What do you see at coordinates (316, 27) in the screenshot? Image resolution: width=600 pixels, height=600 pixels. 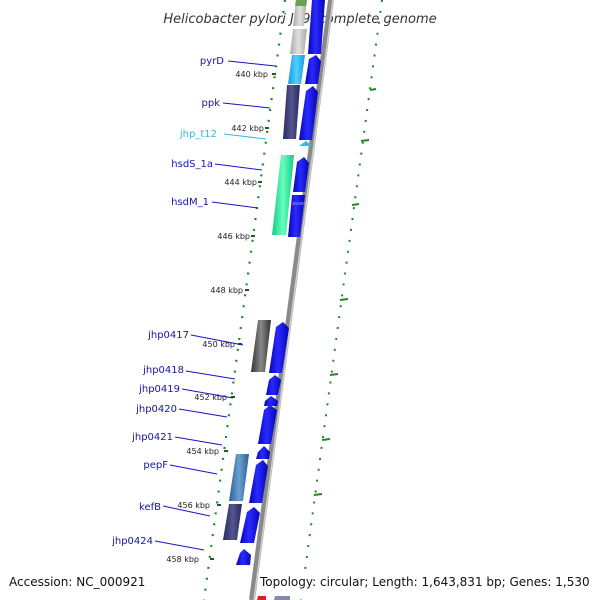 I see `gene-partial-top-blue` at bounding box center [316, 27].